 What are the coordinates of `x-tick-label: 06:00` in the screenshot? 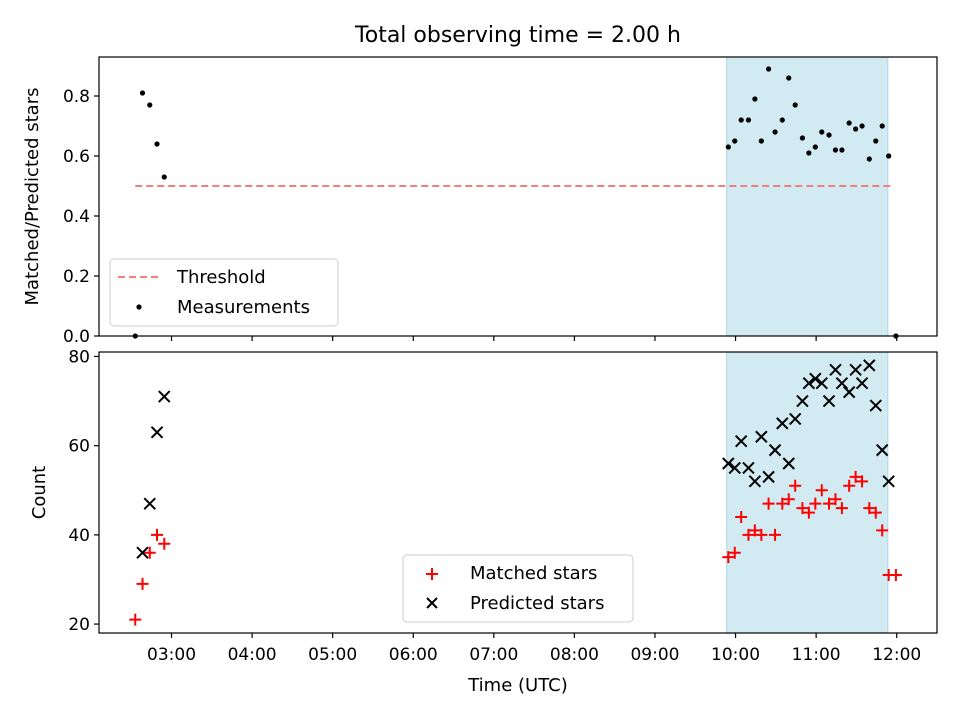 It's located at (413, 655).